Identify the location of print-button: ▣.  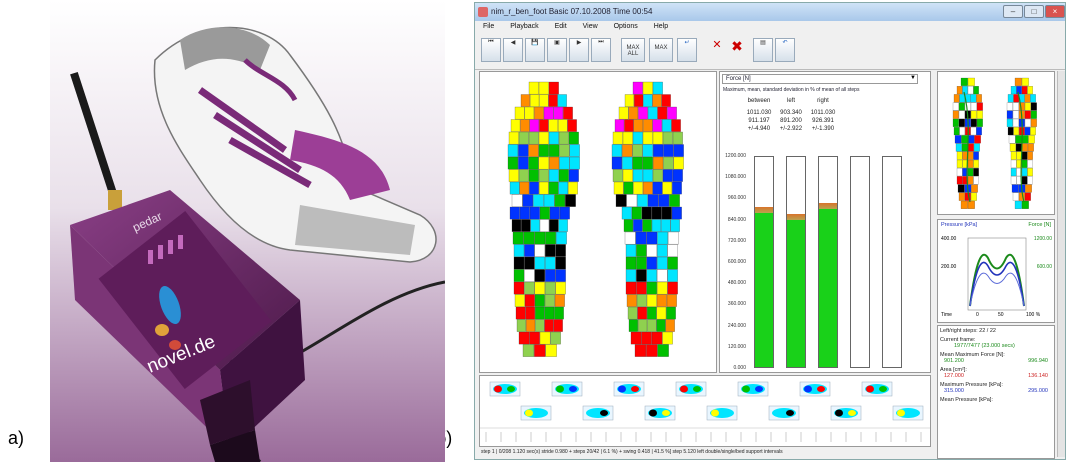
(557, 50).